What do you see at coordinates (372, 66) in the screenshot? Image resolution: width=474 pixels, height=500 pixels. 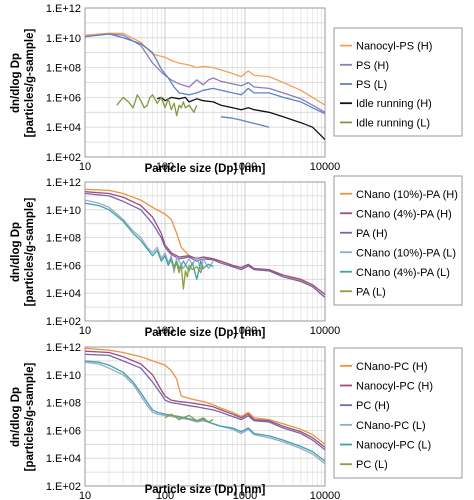 I see `legend-entry: PS (H)` at bounding box center [372, 66].